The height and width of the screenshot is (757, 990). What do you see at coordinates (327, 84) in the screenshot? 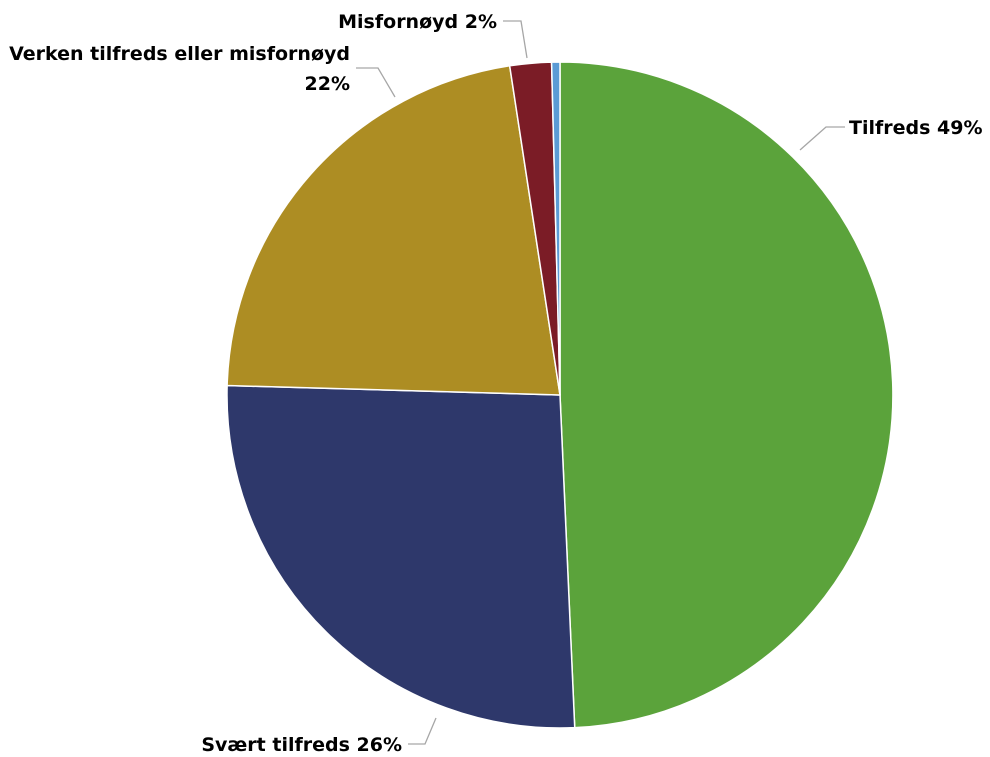
I see `label-verken-line-2: 22%` at bounding box center [327, 84].